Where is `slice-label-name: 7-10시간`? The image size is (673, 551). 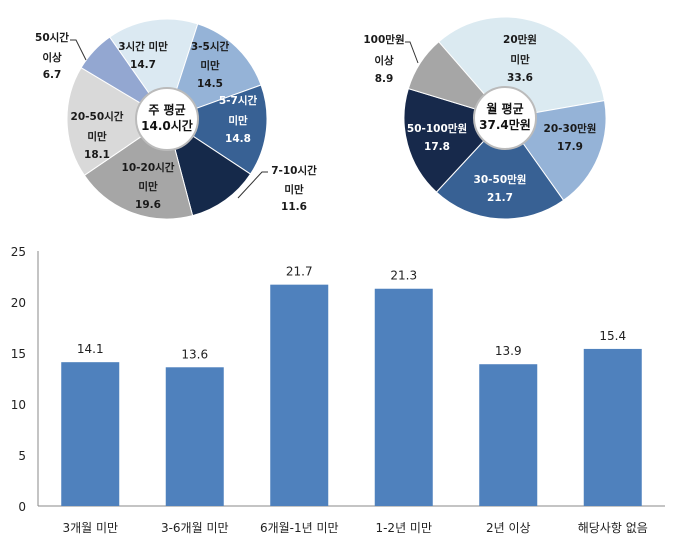
slice-label-name: 7-10시간 is located at coordinates (294, 170).